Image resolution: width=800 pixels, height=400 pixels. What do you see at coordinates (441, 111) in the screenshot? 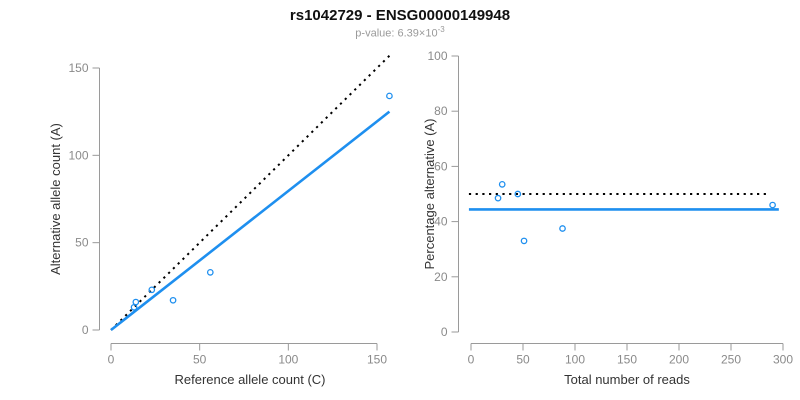
I see `y-tick-label: 80` at bounding box center [441, 111].